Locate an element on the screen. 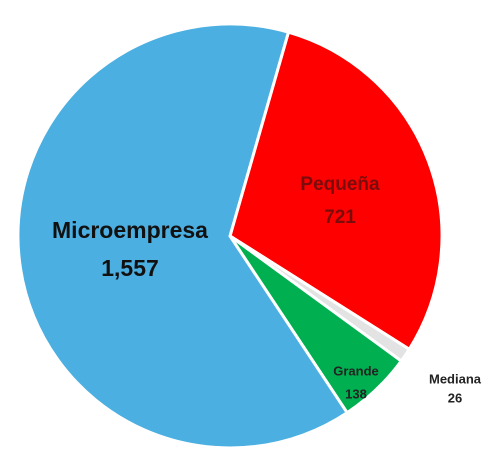 This screenshot has width=493, height=451. slice-label: Microempresa is located at coordinates (130, 230).